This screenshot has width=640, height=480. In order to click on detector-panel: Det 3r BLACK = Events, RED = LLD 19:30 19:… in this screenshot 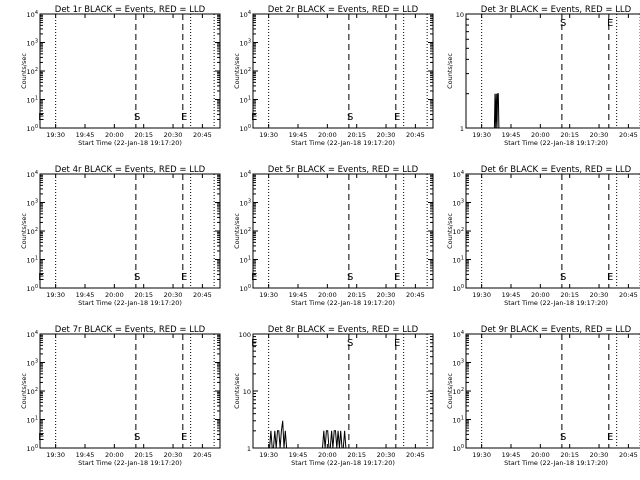, I will do `click(543, 76)`.